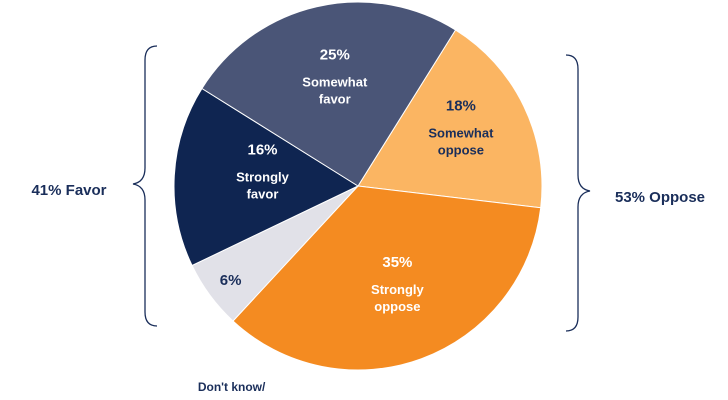 Image resolution: width=728 pixels, height=400 pixels. I want to click on slice-category-label: Don't know/, so click(232, 387).